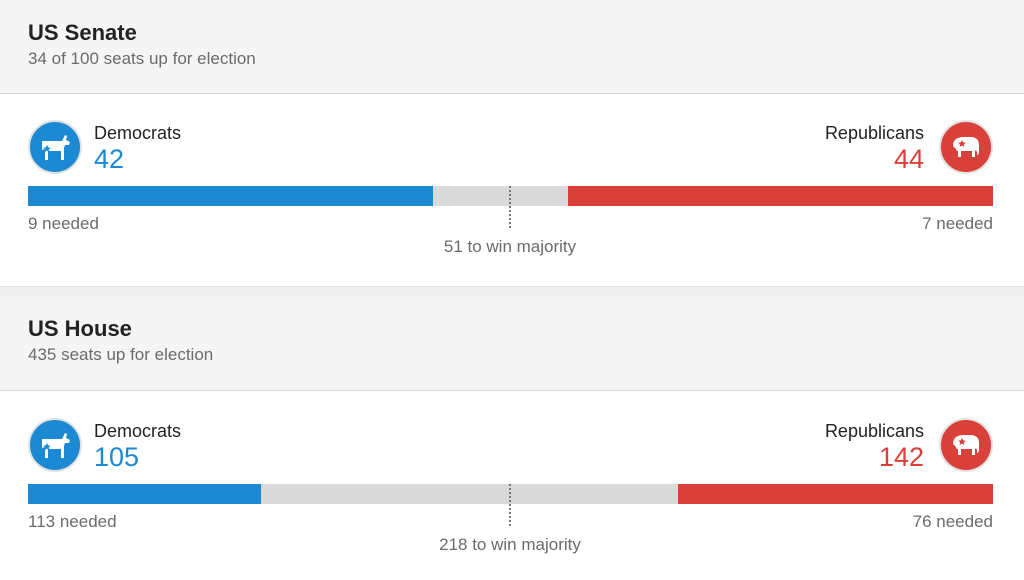 Image resolution: width=1024 pixels, height=580 pixels. What do you see at coordinates (80, 328) in the screenshot?
I see `house-title: US House` at bounding box center [80, 328].